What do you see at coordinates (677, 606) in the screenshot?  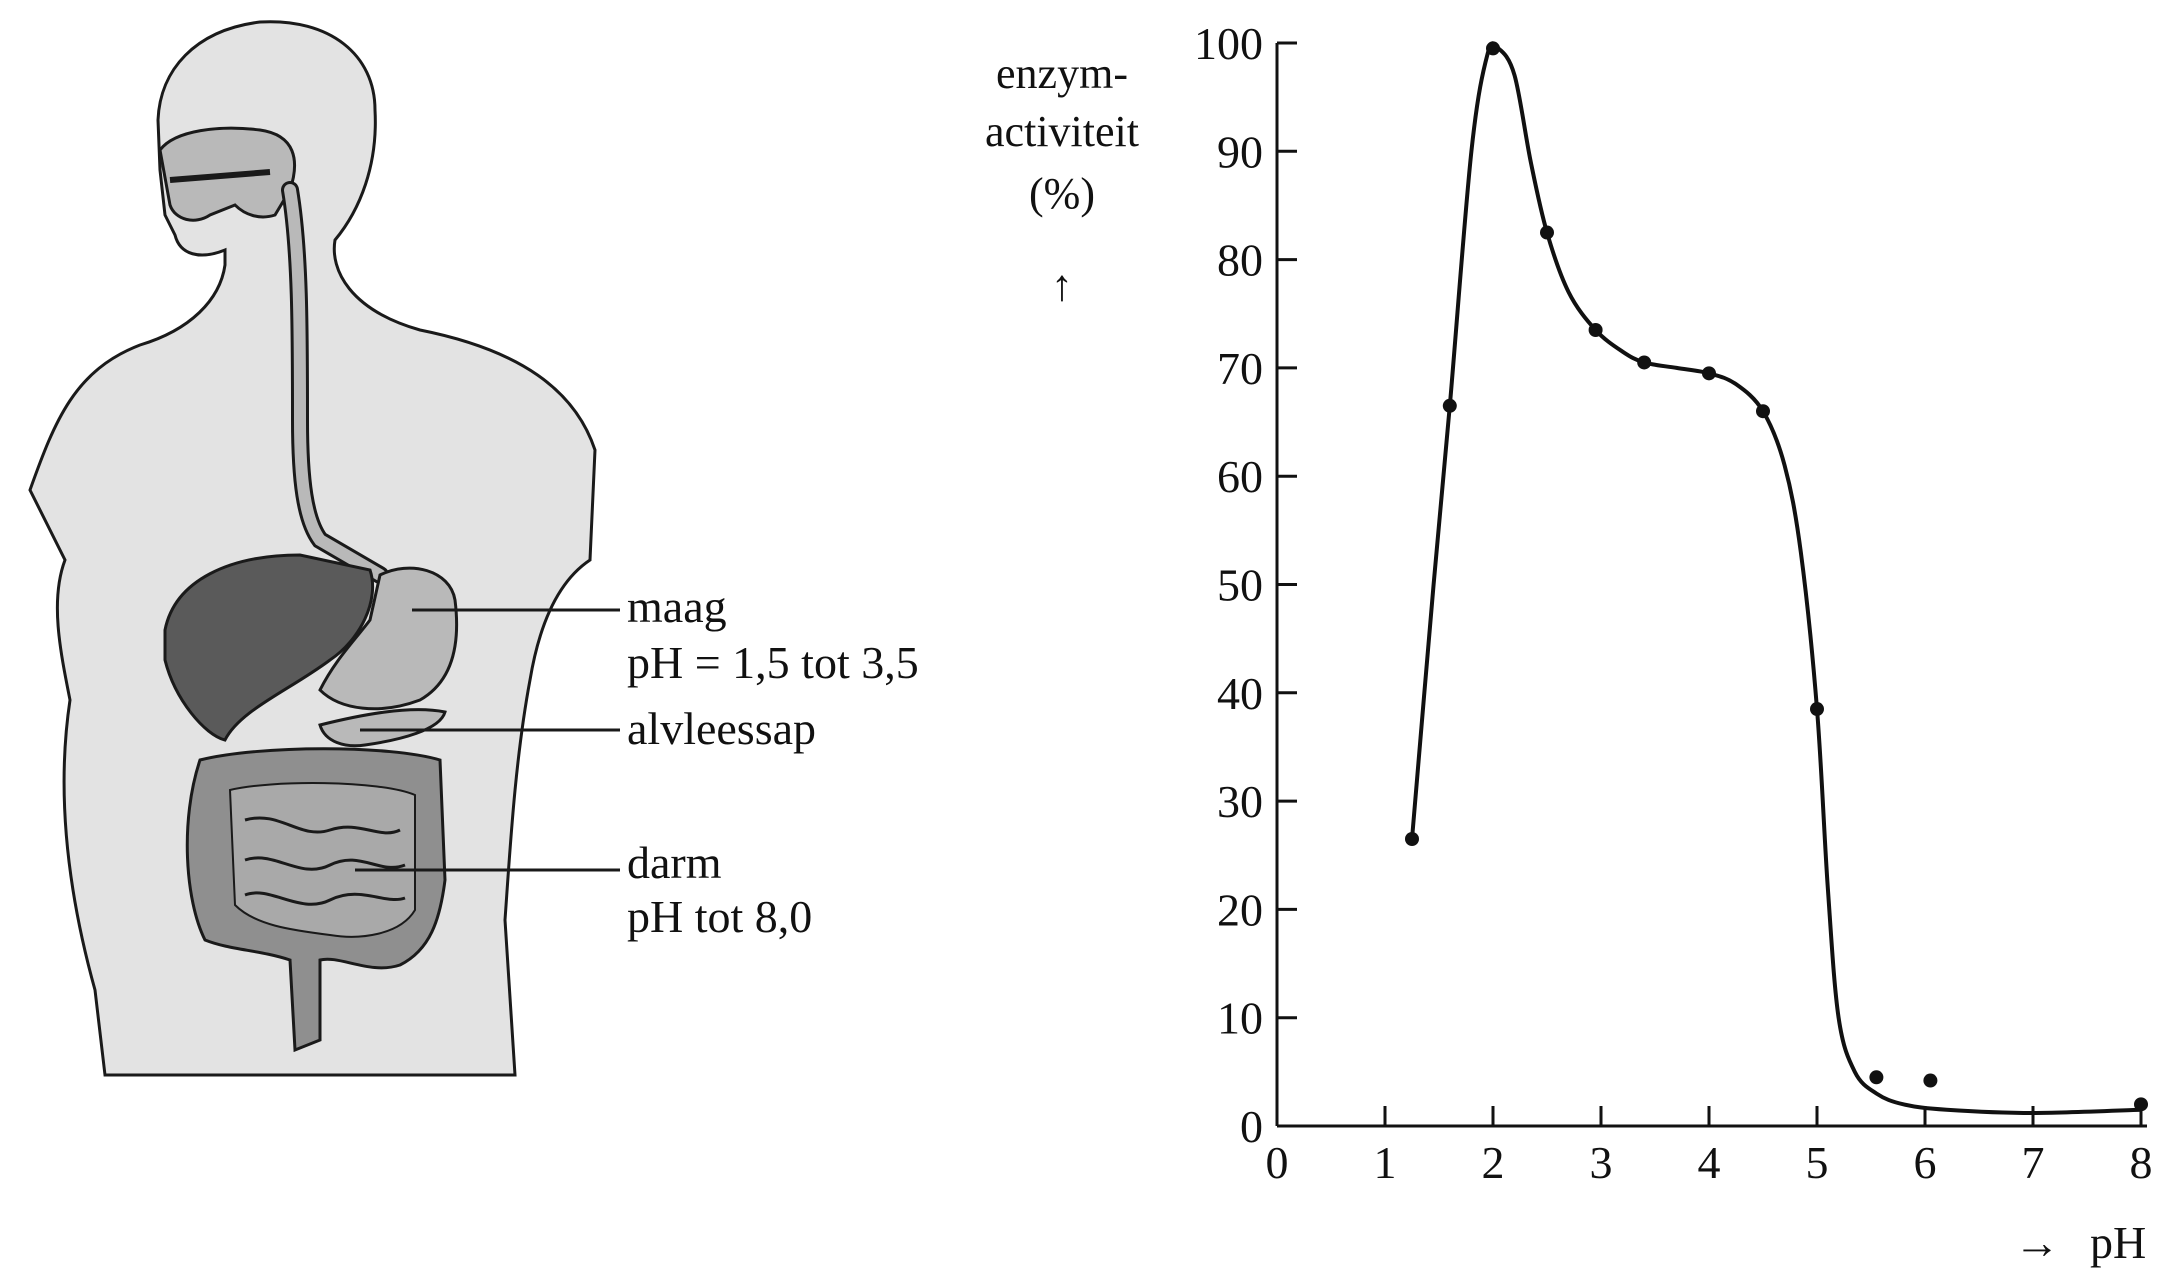 I see `label-maag: maag` at bounding box center [677, 606].